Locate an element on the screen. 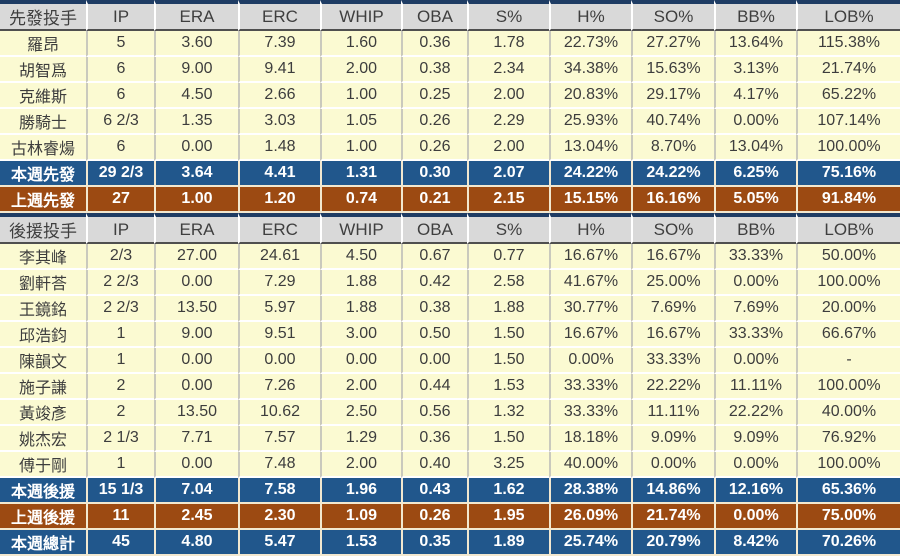  column-header-cell: ERC is located at coordinates (279, 228).